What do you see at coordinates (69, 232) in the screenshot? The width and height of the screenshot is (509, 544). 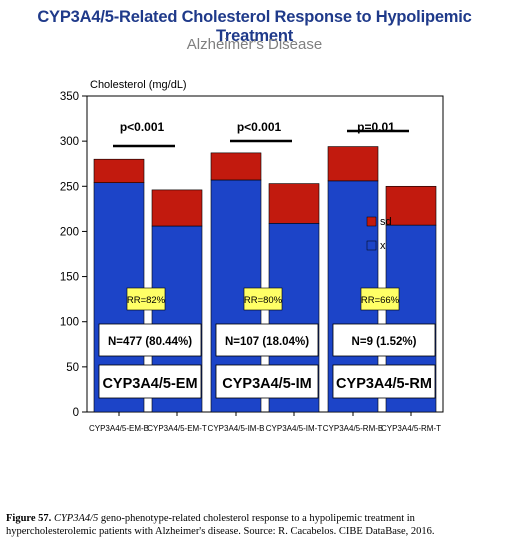 I see `y-tick-label: 200` at bounding box center [69, 232].